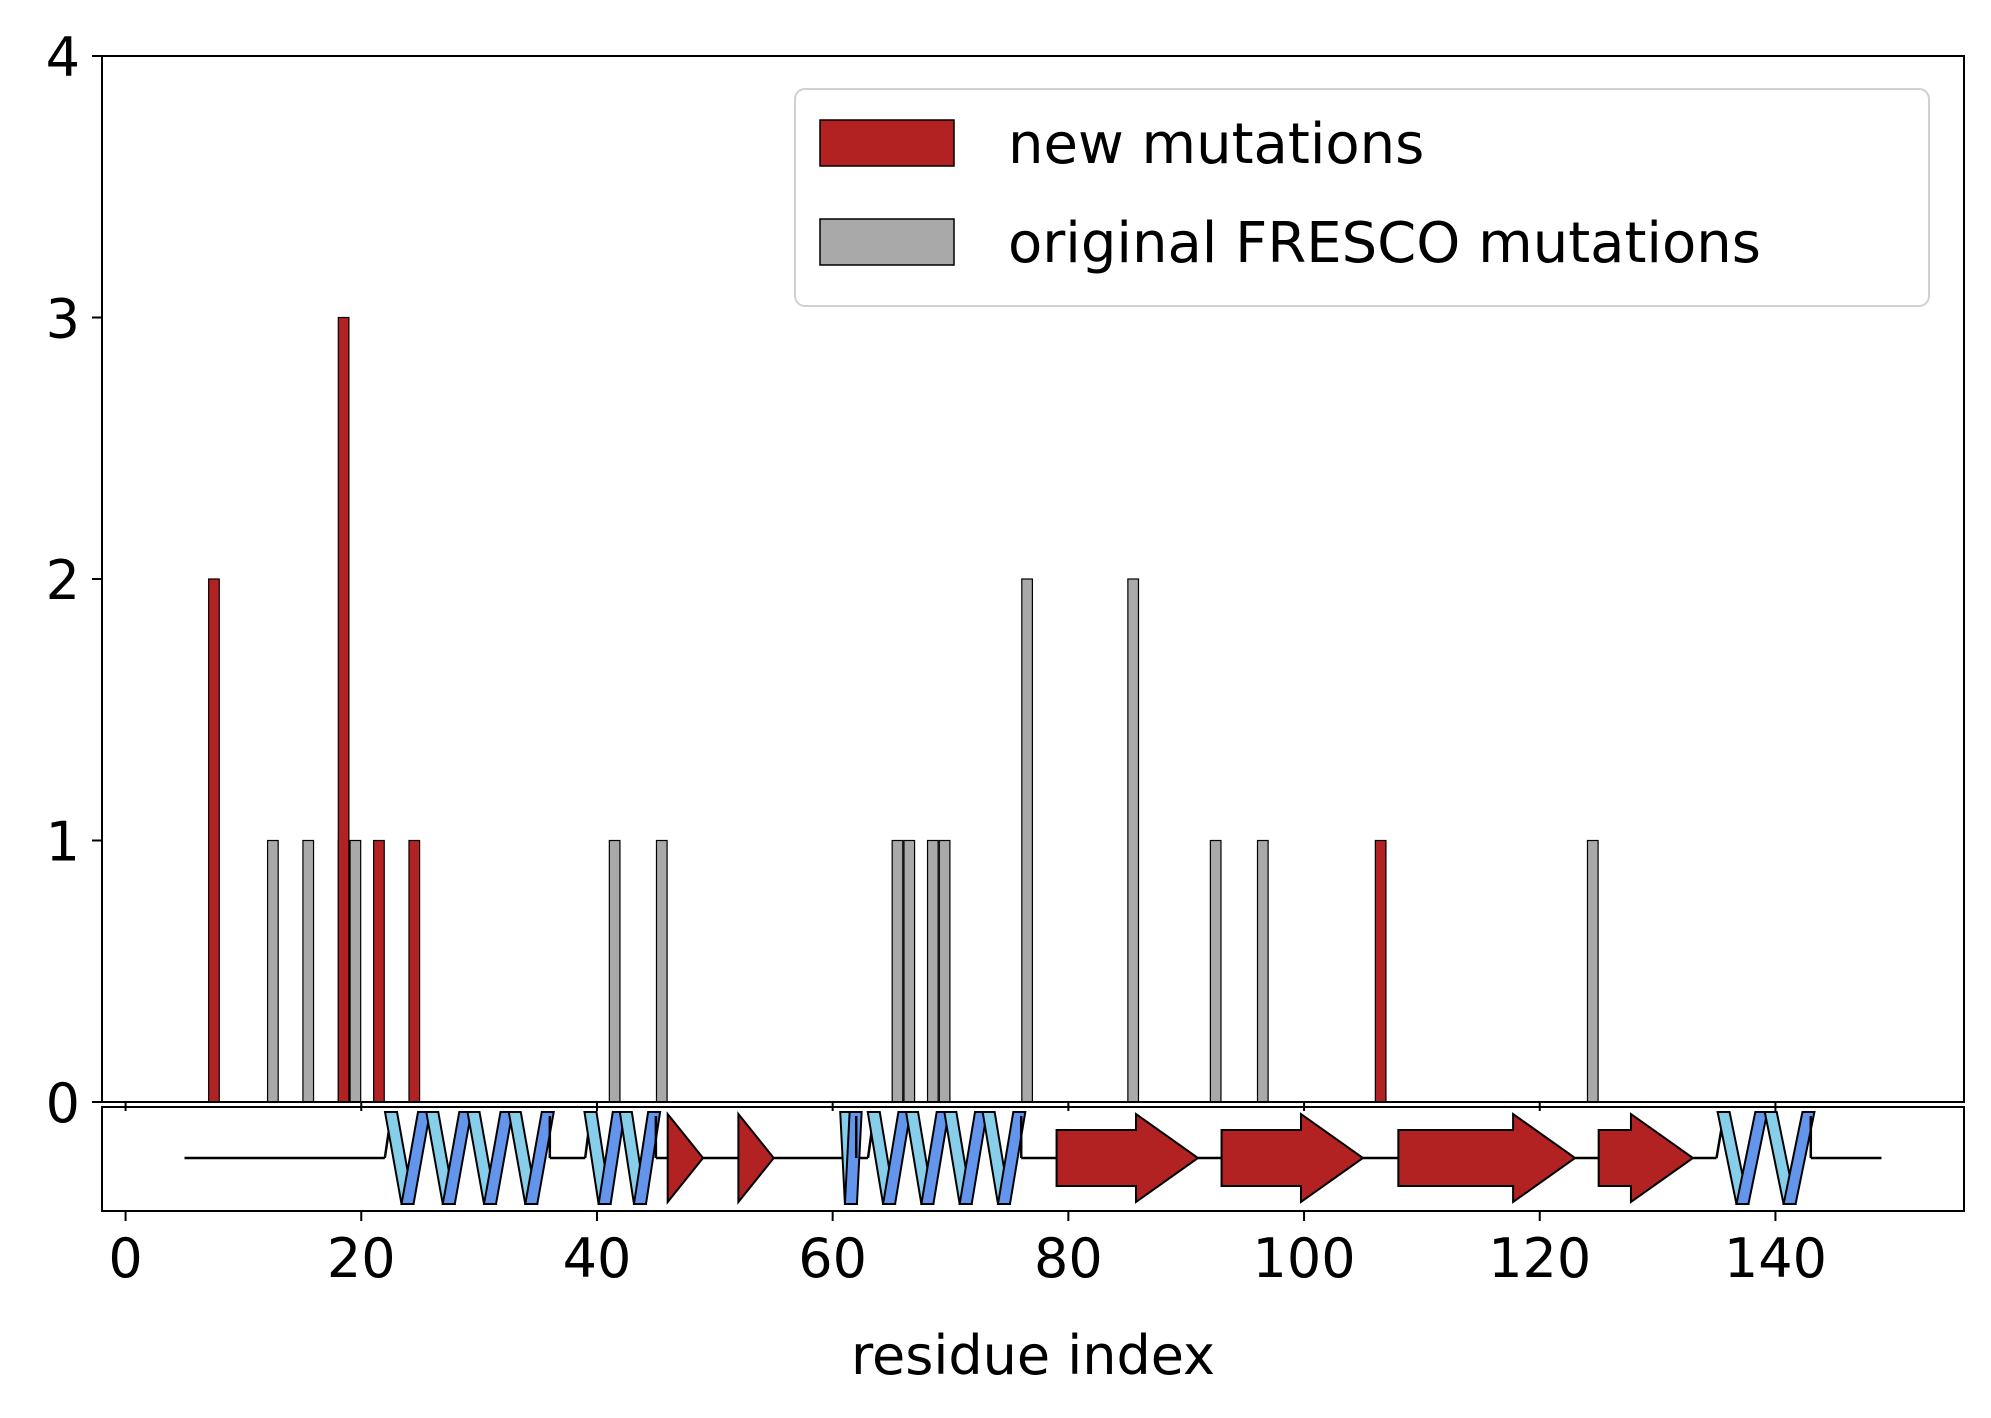 The image size is (1991, 1418). I want to click on x-tick-label-7: 140, so click(1775, 1258).